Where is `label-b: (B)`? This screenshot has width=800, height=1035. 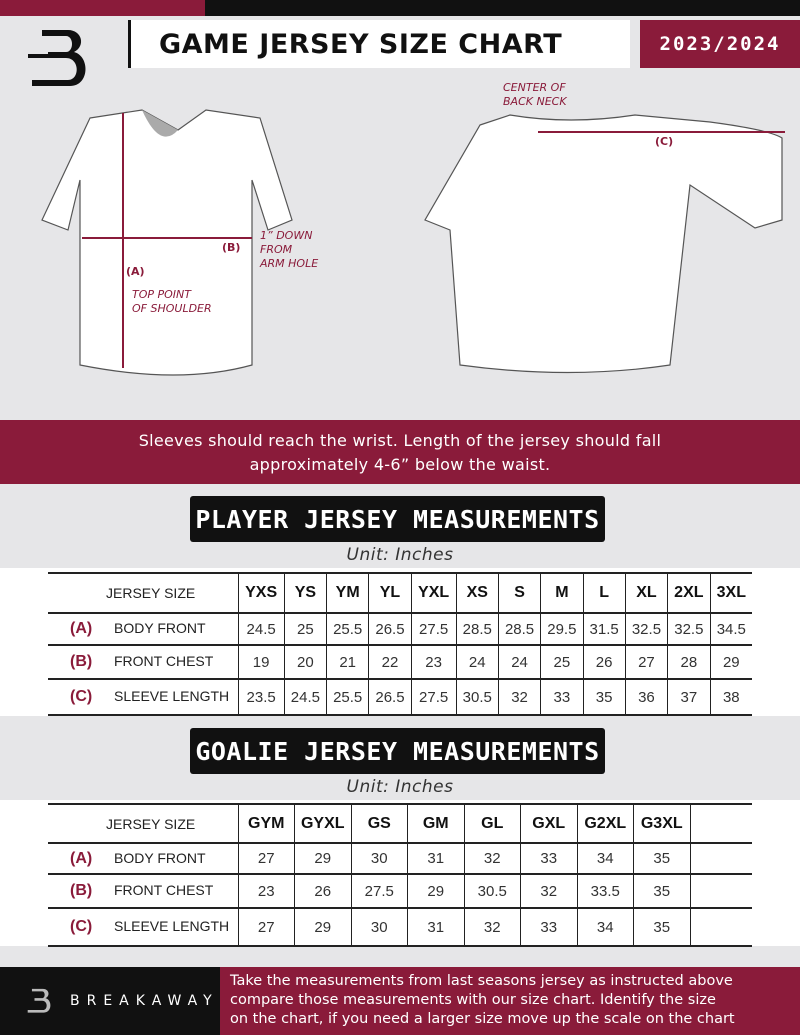 label-b: (B) is located at coordinates (231, 247).